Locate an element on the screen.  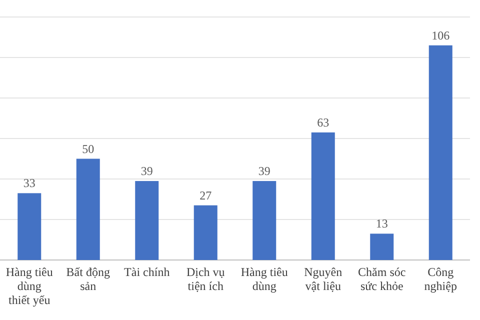
data-label: 33 is located at coordinates (29, 183).